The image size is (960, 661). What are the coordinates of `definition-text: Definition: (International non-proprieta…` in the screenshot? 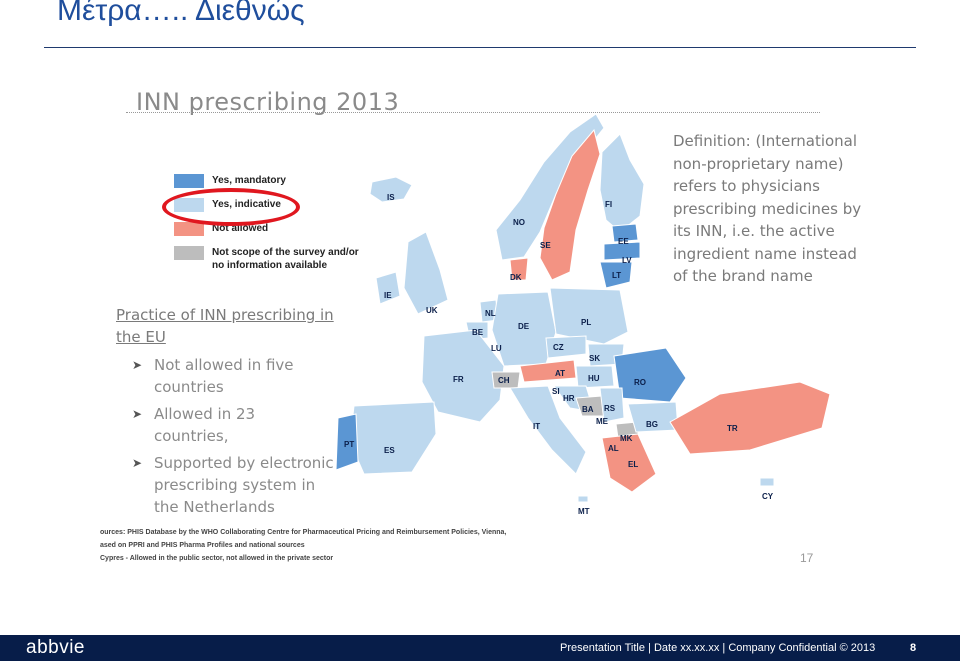 It's located at (767, 208).